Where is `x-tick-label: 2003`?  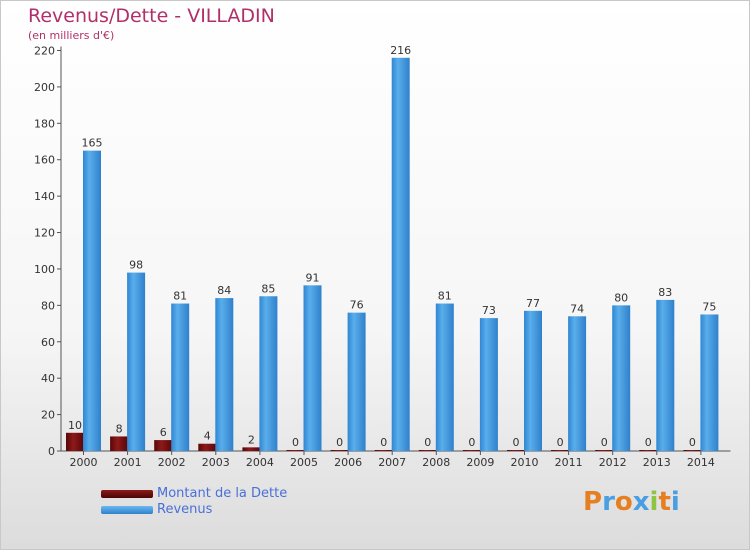 x-tick-label: 2003 is located at coordinates (216, 462).